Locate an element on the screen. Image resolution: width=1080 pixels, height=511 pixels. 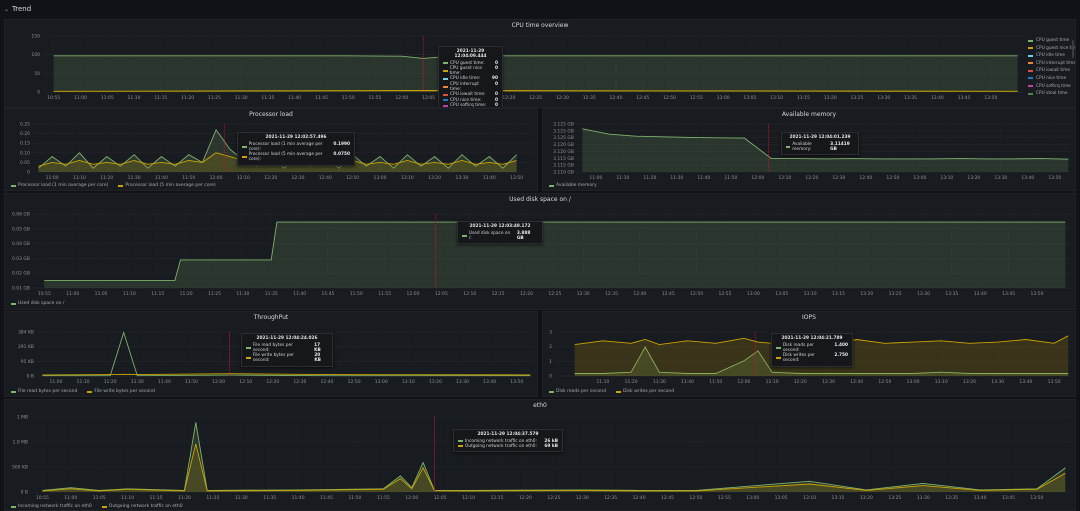
tooltip-label: CPU iowait time: is located at coordinates (468, 95).